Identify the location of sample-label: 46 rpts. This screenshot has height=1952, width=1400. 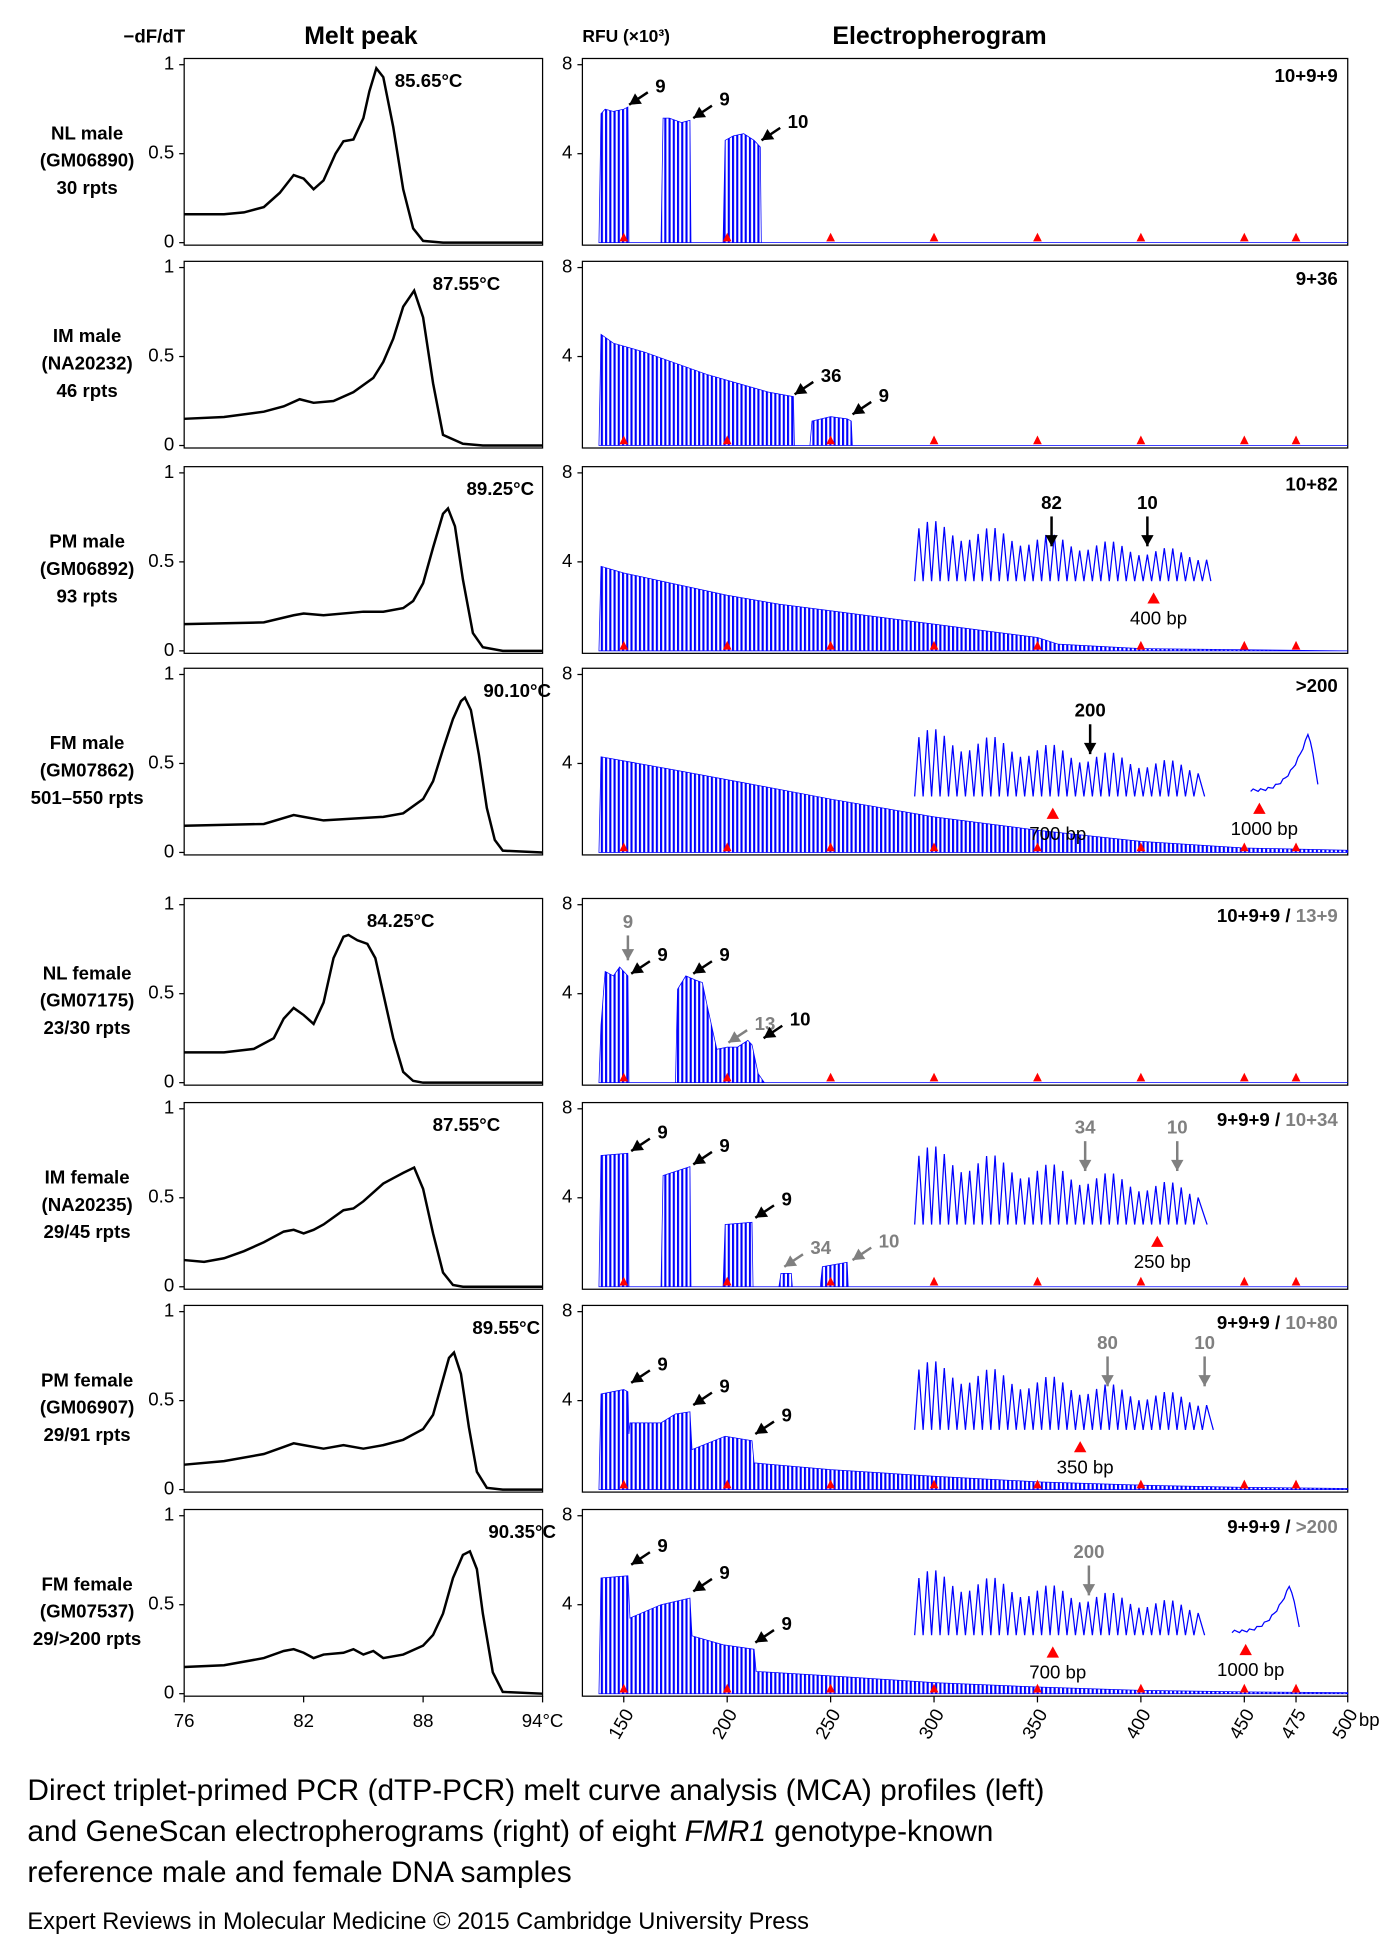
(87, 390).